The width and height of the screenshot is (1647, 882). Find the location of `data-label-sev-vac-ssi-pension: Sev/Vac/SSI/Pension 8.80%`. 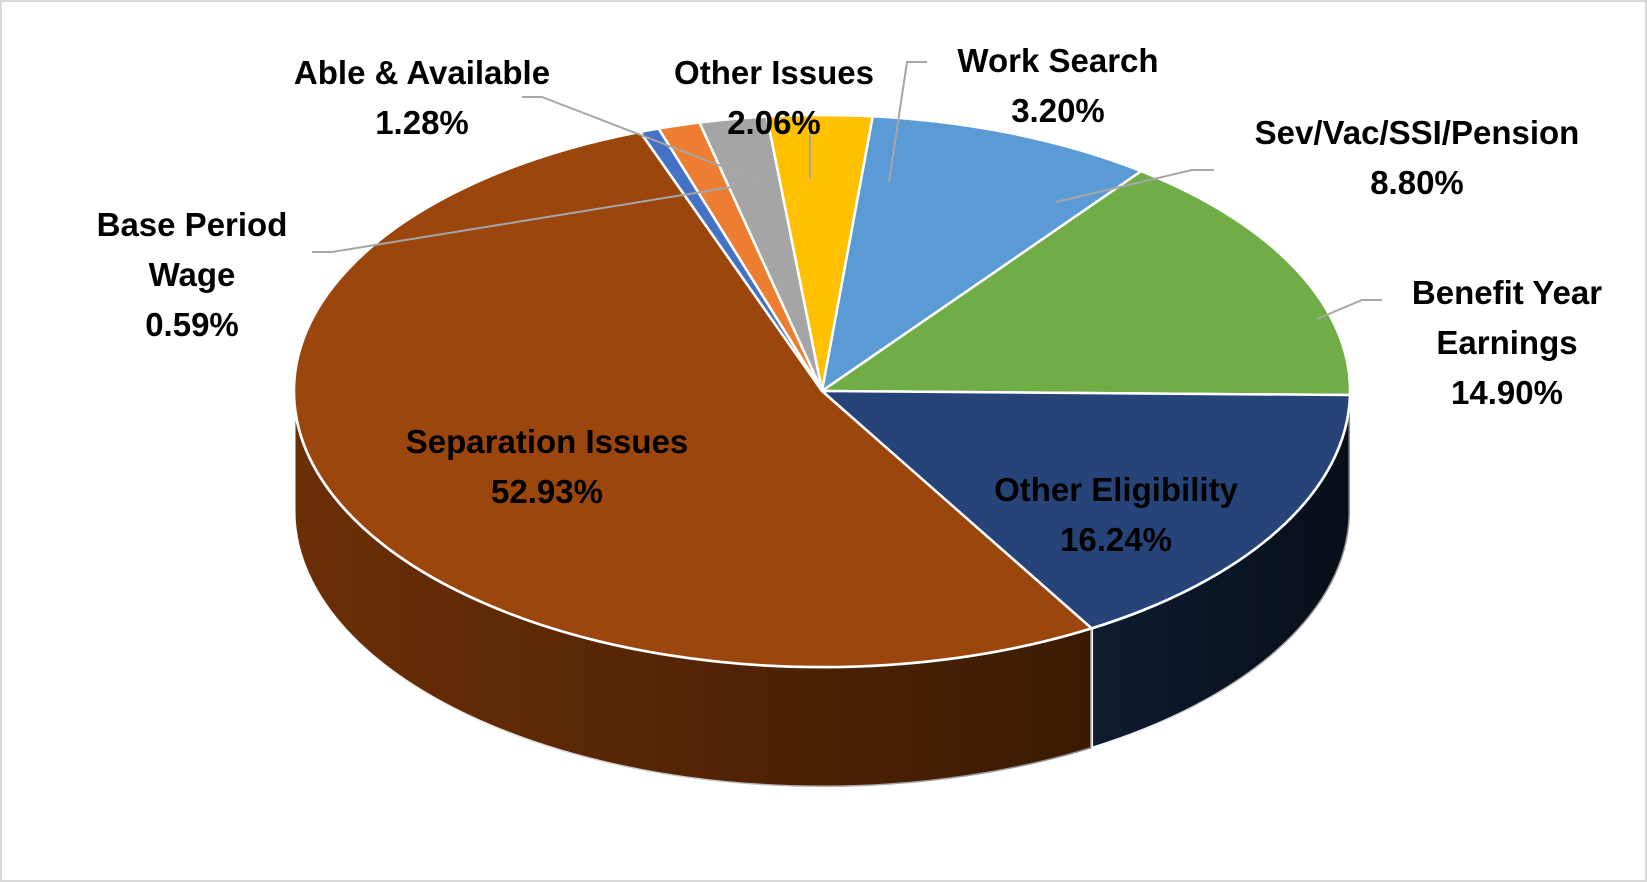

data-label-sev-vac-ssi-pension: Sev/Vac/SSI/Pension 8.80% is located at coordinates (1417, 157).